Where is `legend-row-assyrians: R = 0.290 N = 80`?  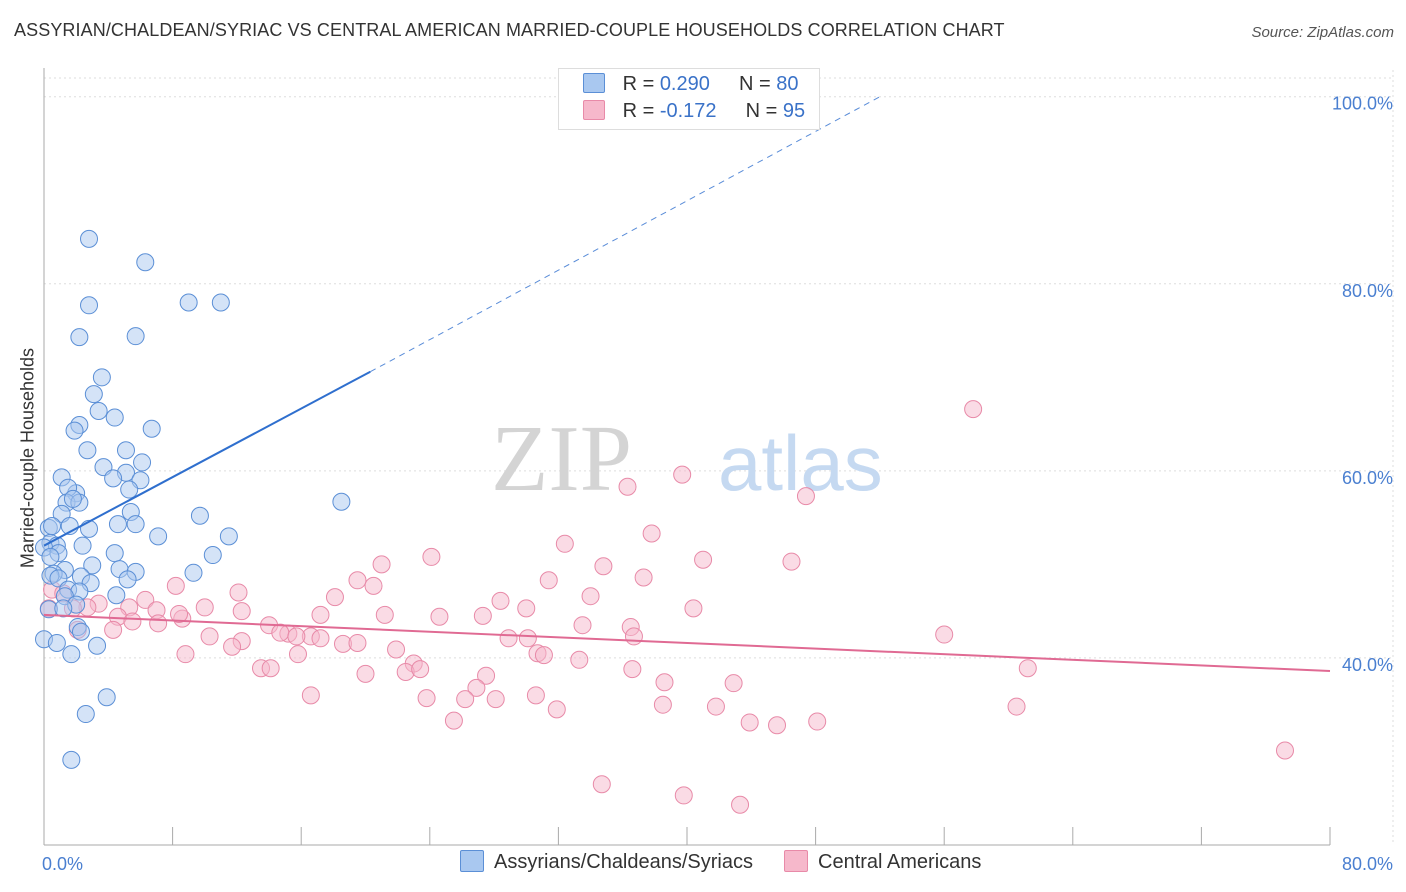 legend-row-assyrians: R = 0.290 N = 80 is located at coordinates (691, 86).